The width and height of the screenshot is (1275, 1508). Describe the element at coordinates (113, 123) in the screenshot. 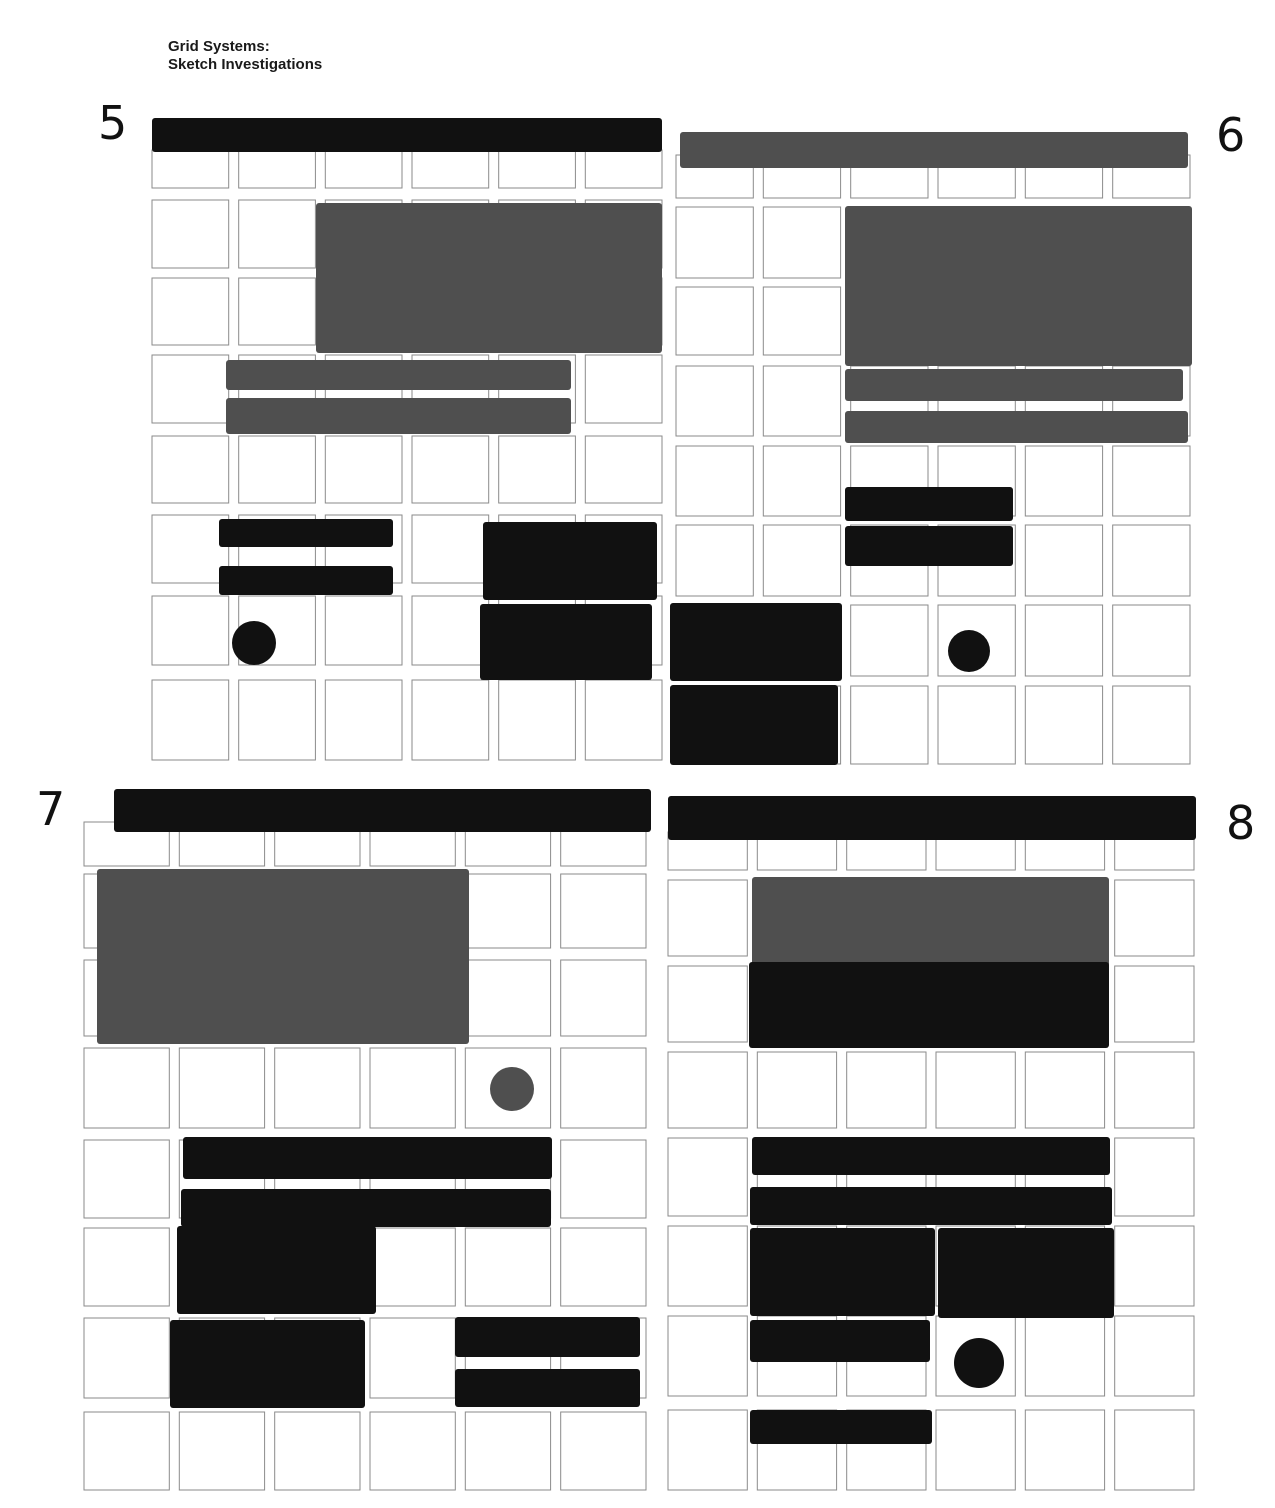

I see `sketch-number-5: 5` at that location.